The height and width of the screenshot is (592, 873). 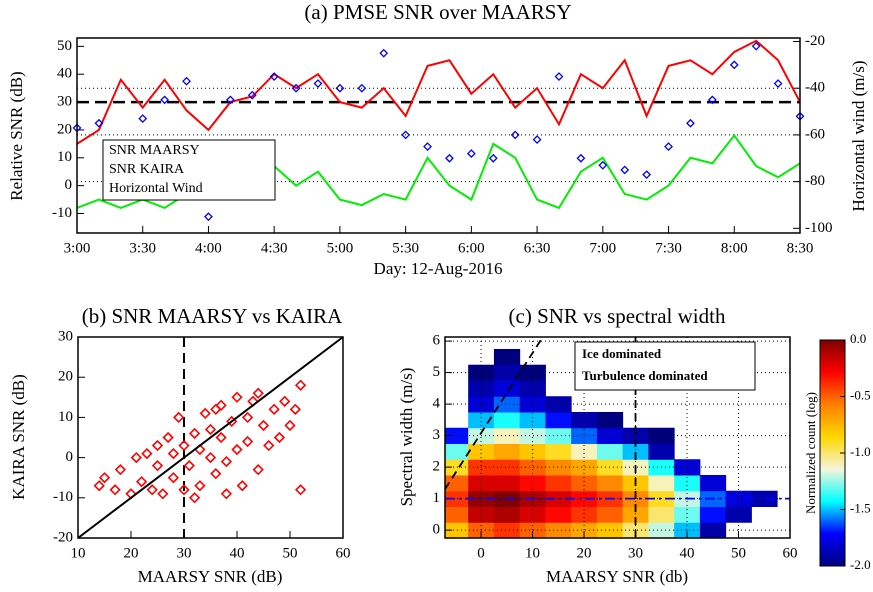 What do you see at coordinates (64, 129) in the screenshot?
I see `y-tick-label: 20` at bounding box center [64, 129].